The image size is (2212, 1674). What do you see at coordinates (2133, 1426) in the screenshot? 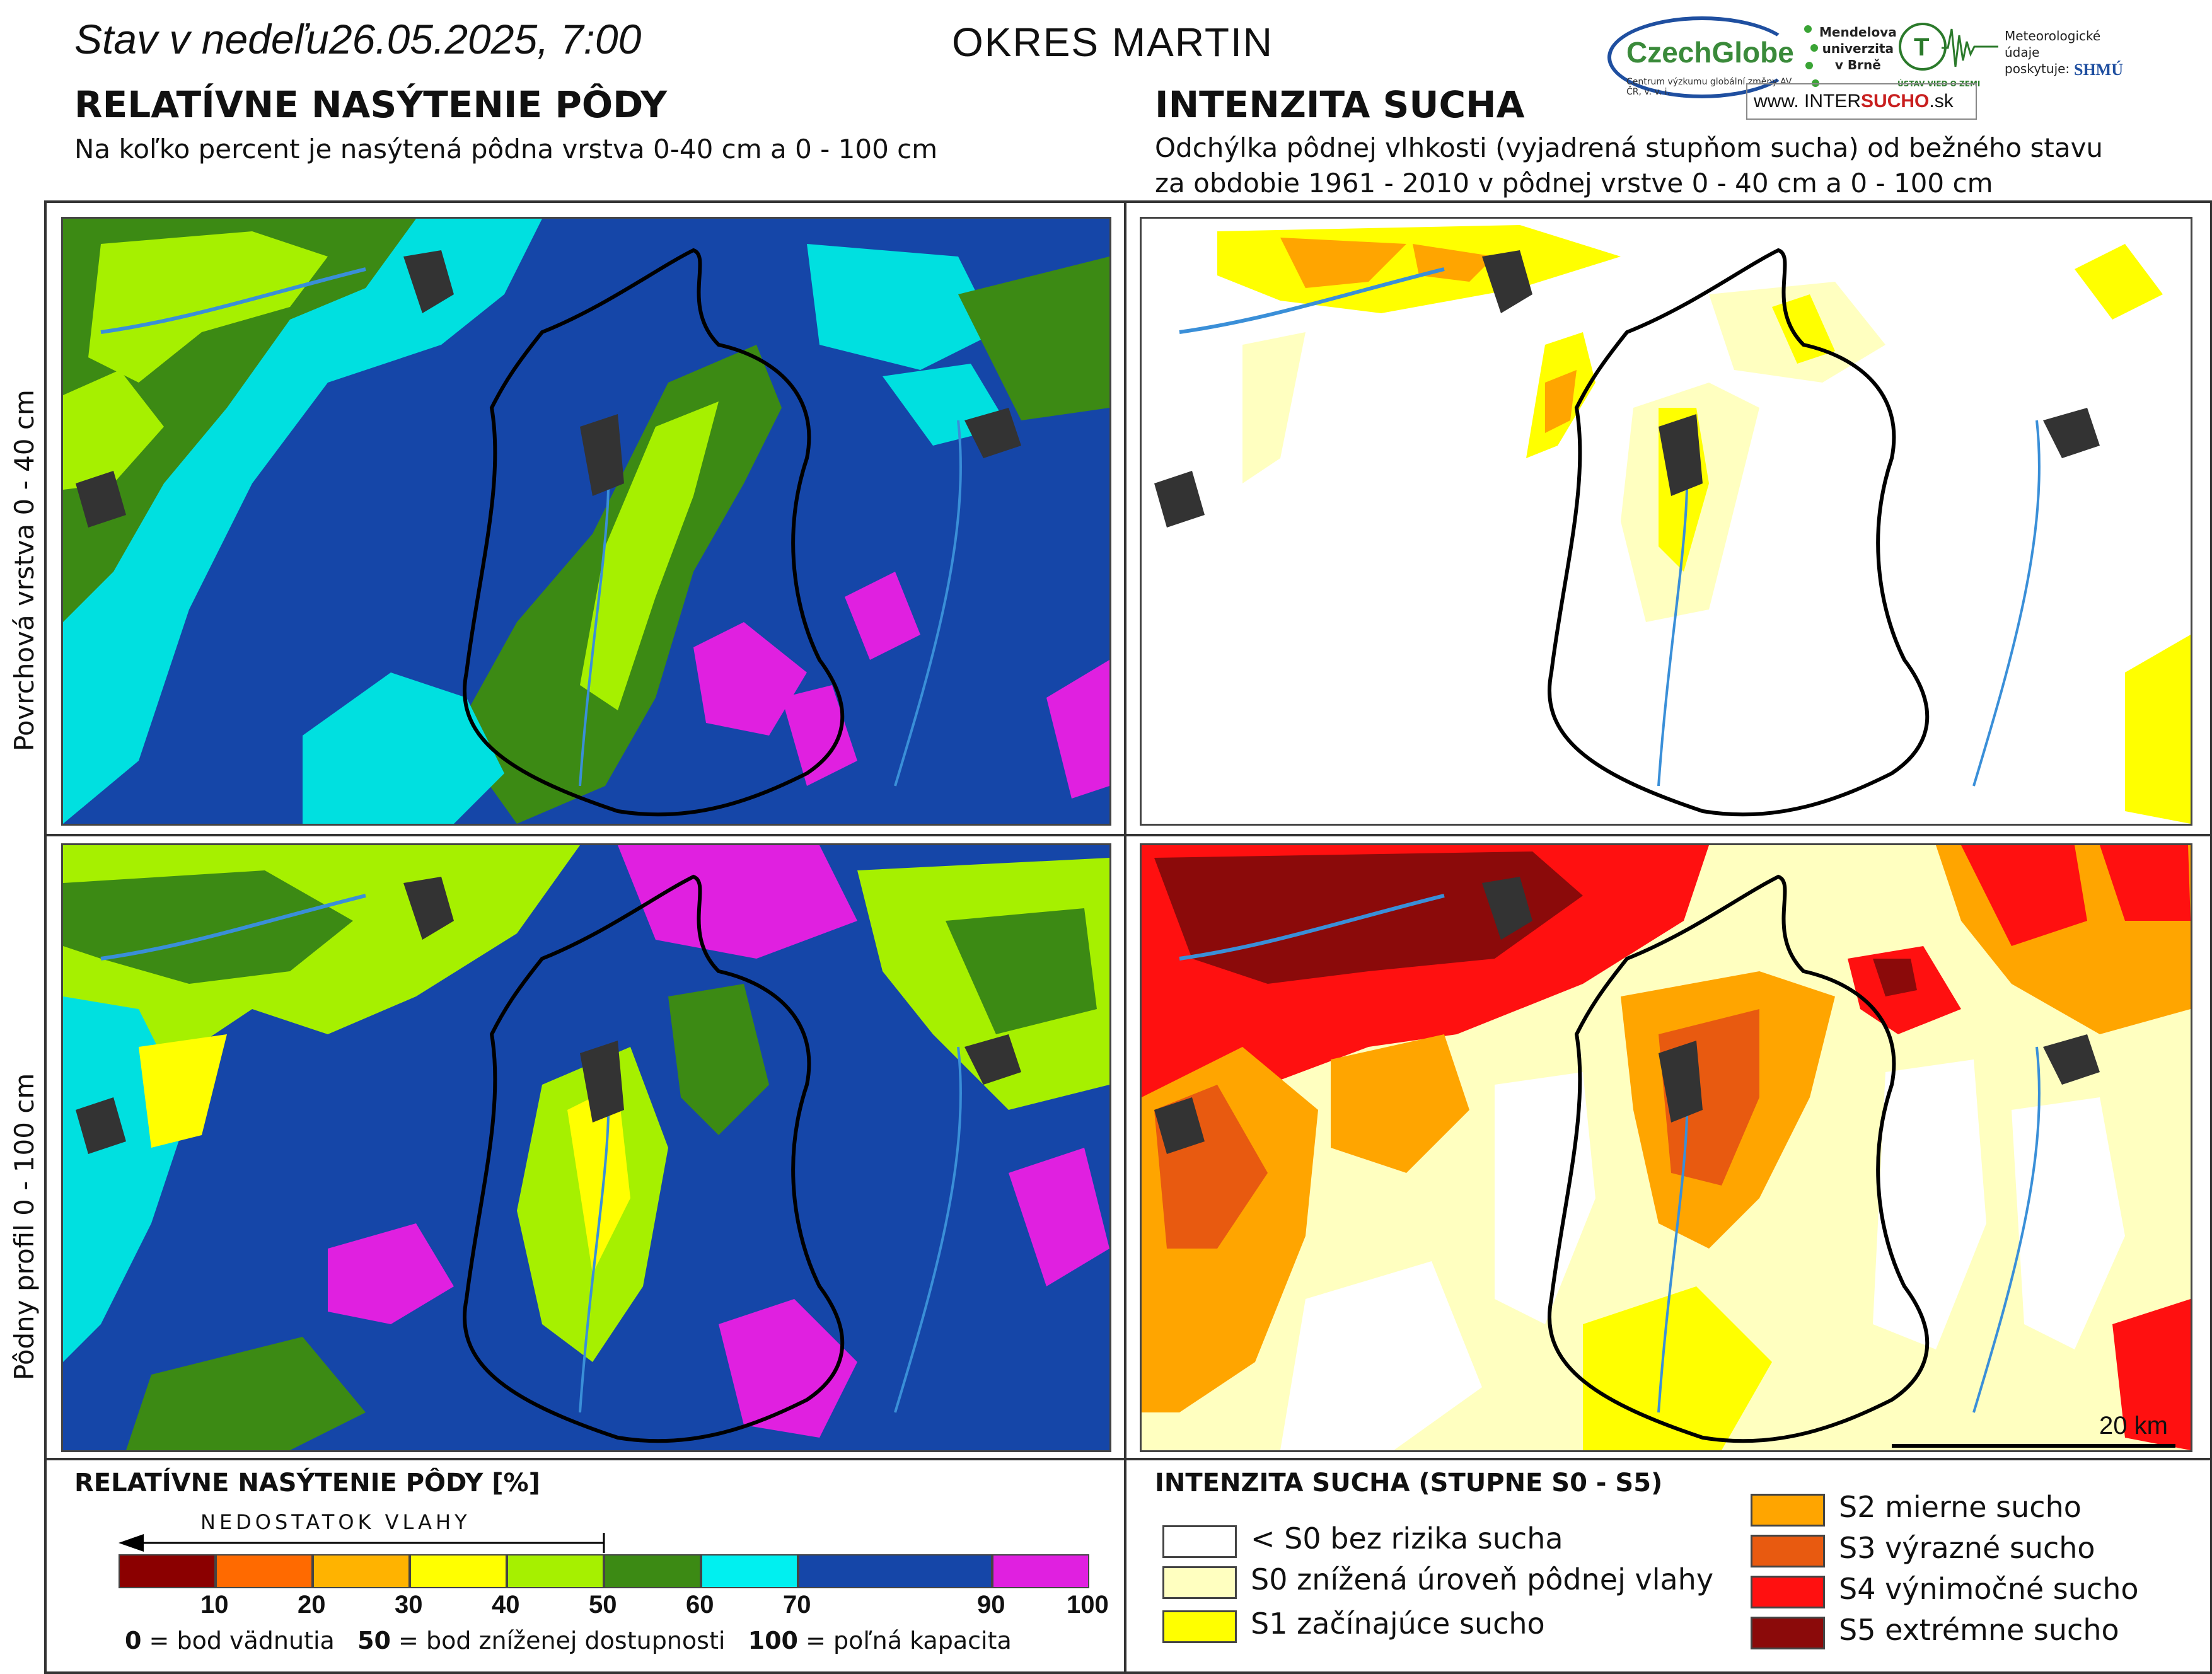
I see `scale-bar-label: 20 km` at bounding box center [2133, 1426].